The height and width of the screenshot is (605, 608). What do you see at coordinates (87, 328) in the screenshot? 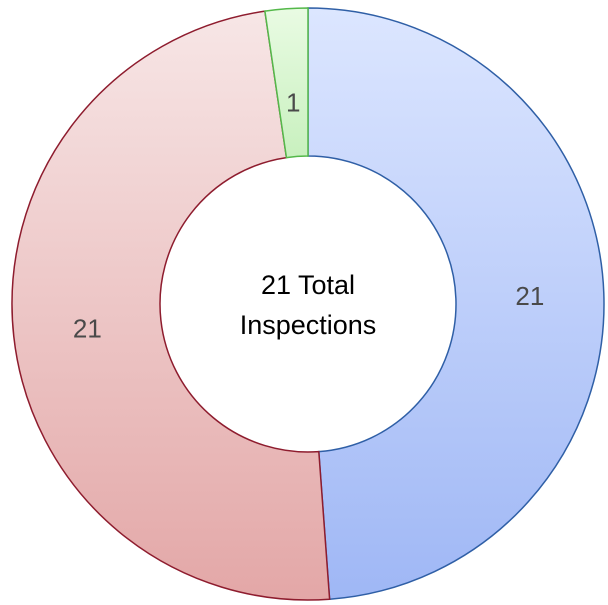
I see `slice-value-label-2: 21` at bounding box center [87, 328].